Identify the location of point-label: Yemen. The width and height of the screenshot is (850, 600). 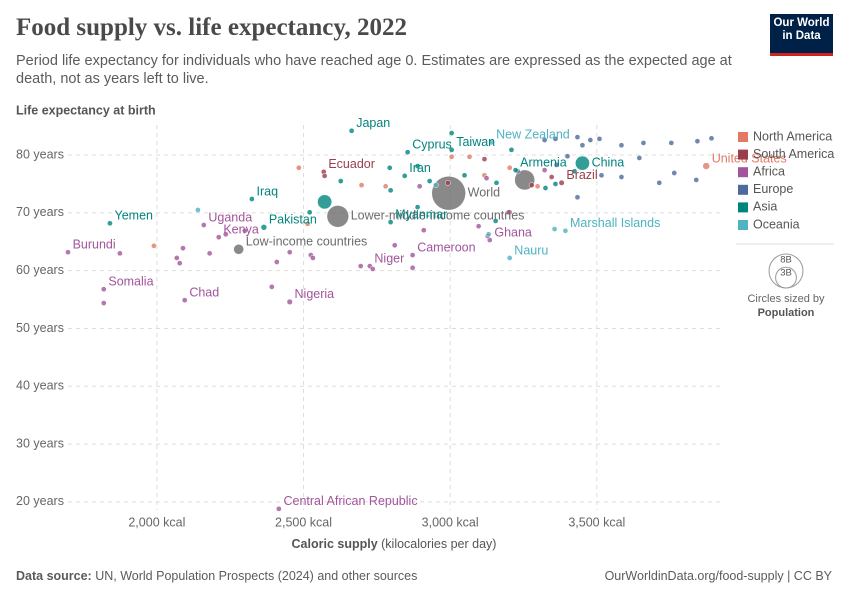
(134, 216).